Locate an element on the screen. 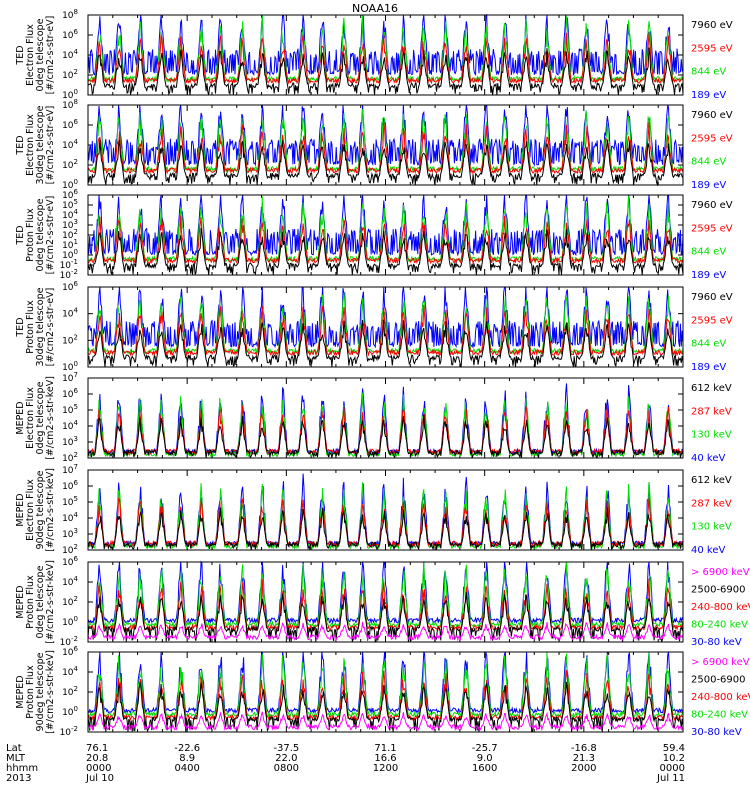 The width and height of the screenshot is (750, 800). panel-1-trace-blue is located at coordinates (385, 45).